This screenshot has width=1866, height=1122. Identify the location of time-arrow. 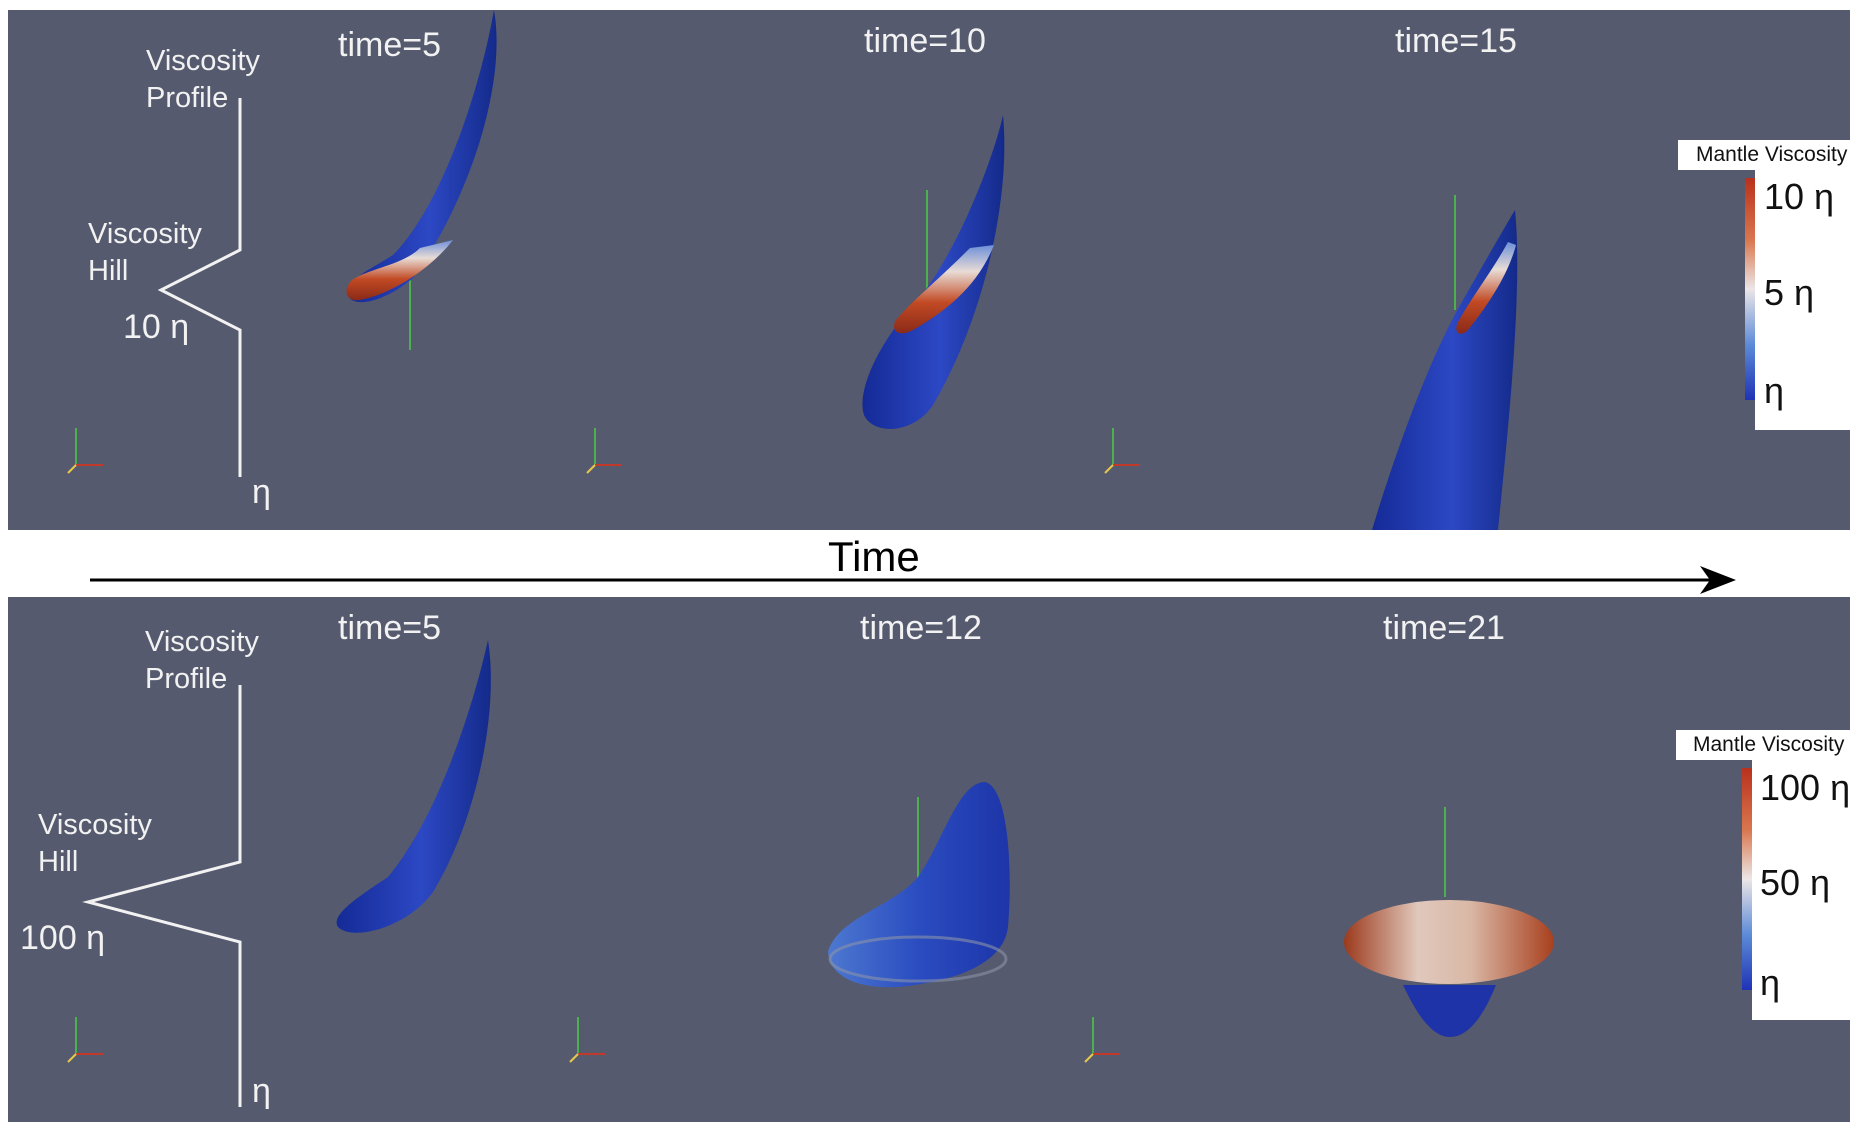
(913, 580).